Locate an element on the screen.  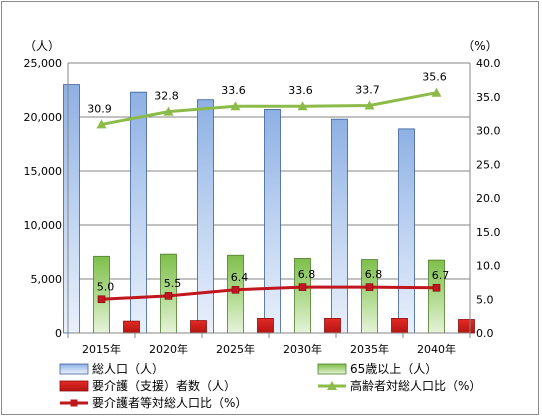
legend-label: 要介護者等対総人口比（%） is located at coordinates (169, 402).